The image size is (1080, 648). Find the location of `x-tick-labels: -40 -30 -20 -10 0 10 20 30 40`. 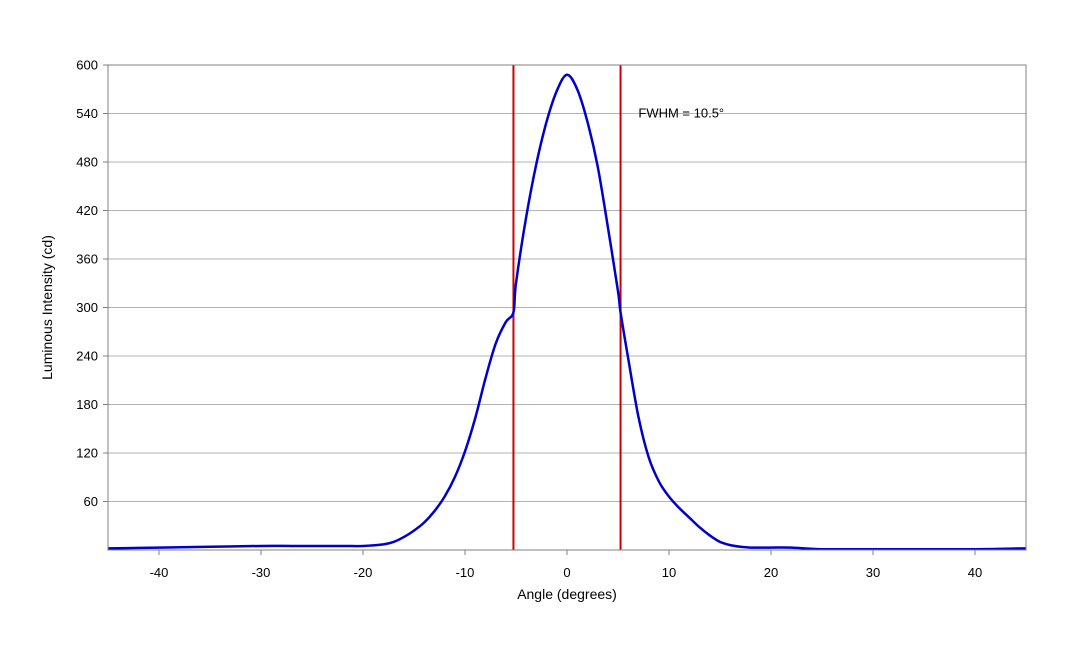

x-tick-labels: -40 -30 -20 -10 0 10 20 30 40 is located at coordinates (566, 565).